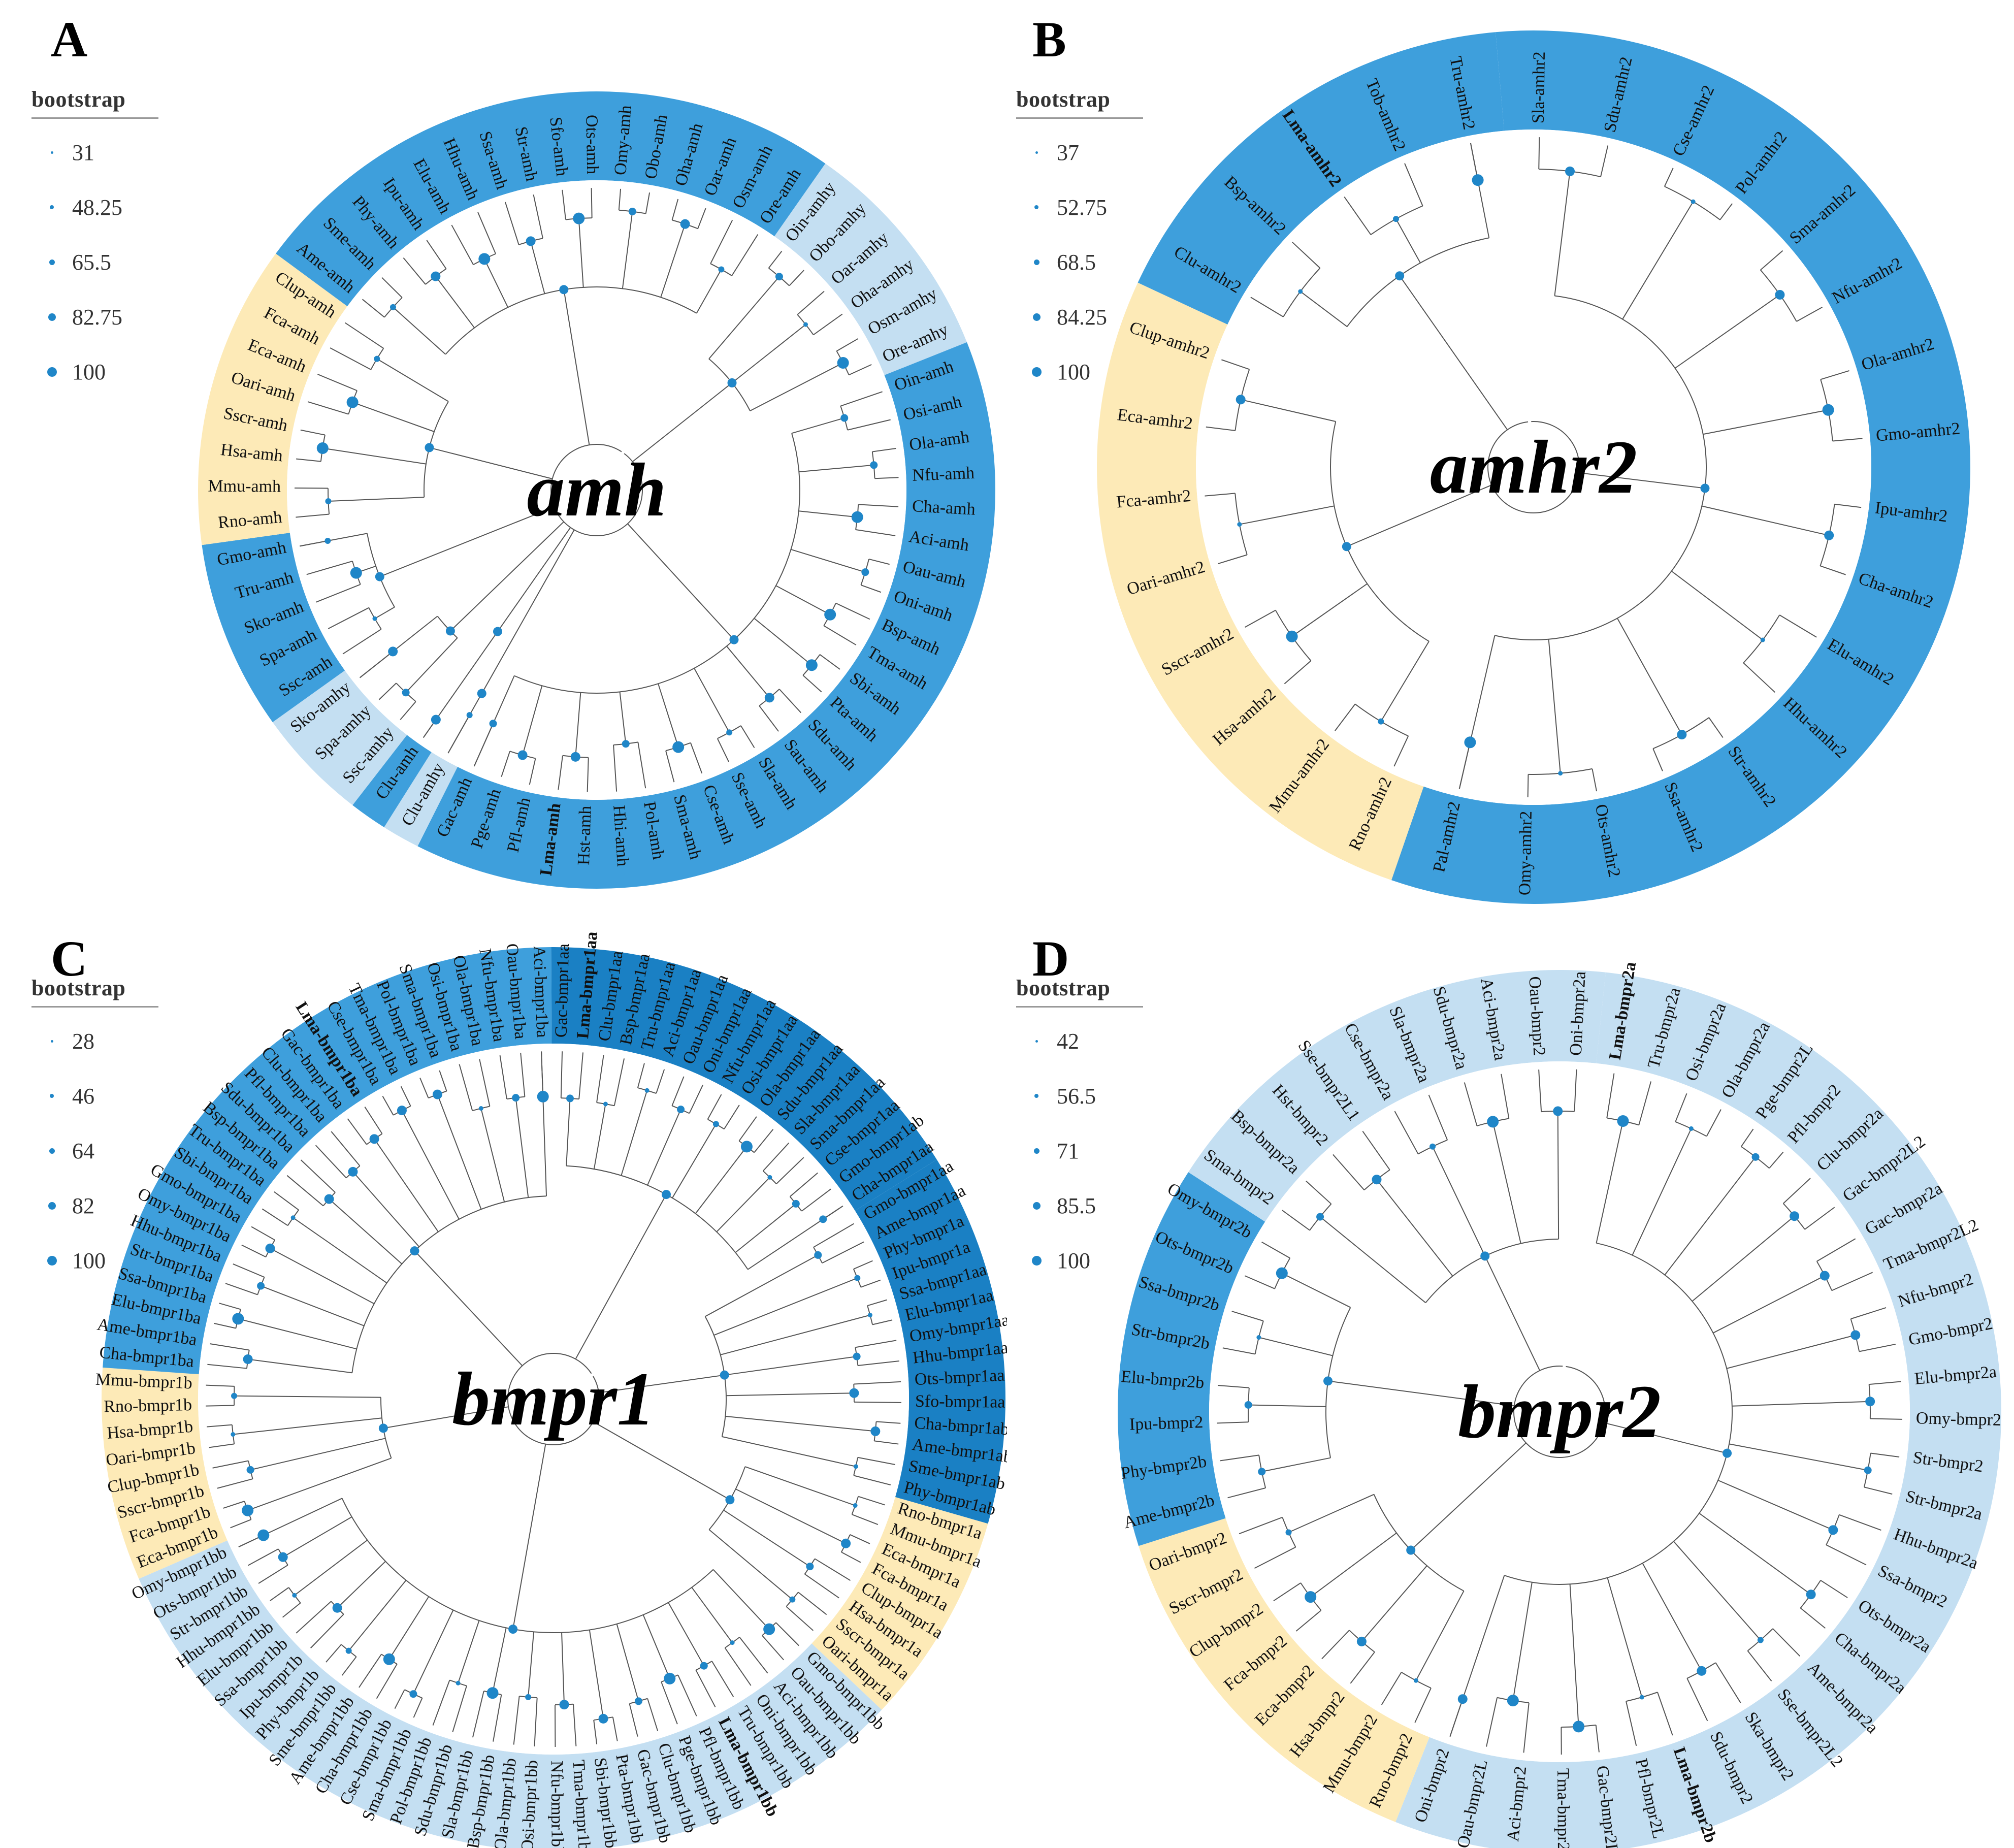  What do you see at coordinates (620, 835) in the screenshot?
I see `leaf-label: Hhi-amh` at bounding box center [620, 835].